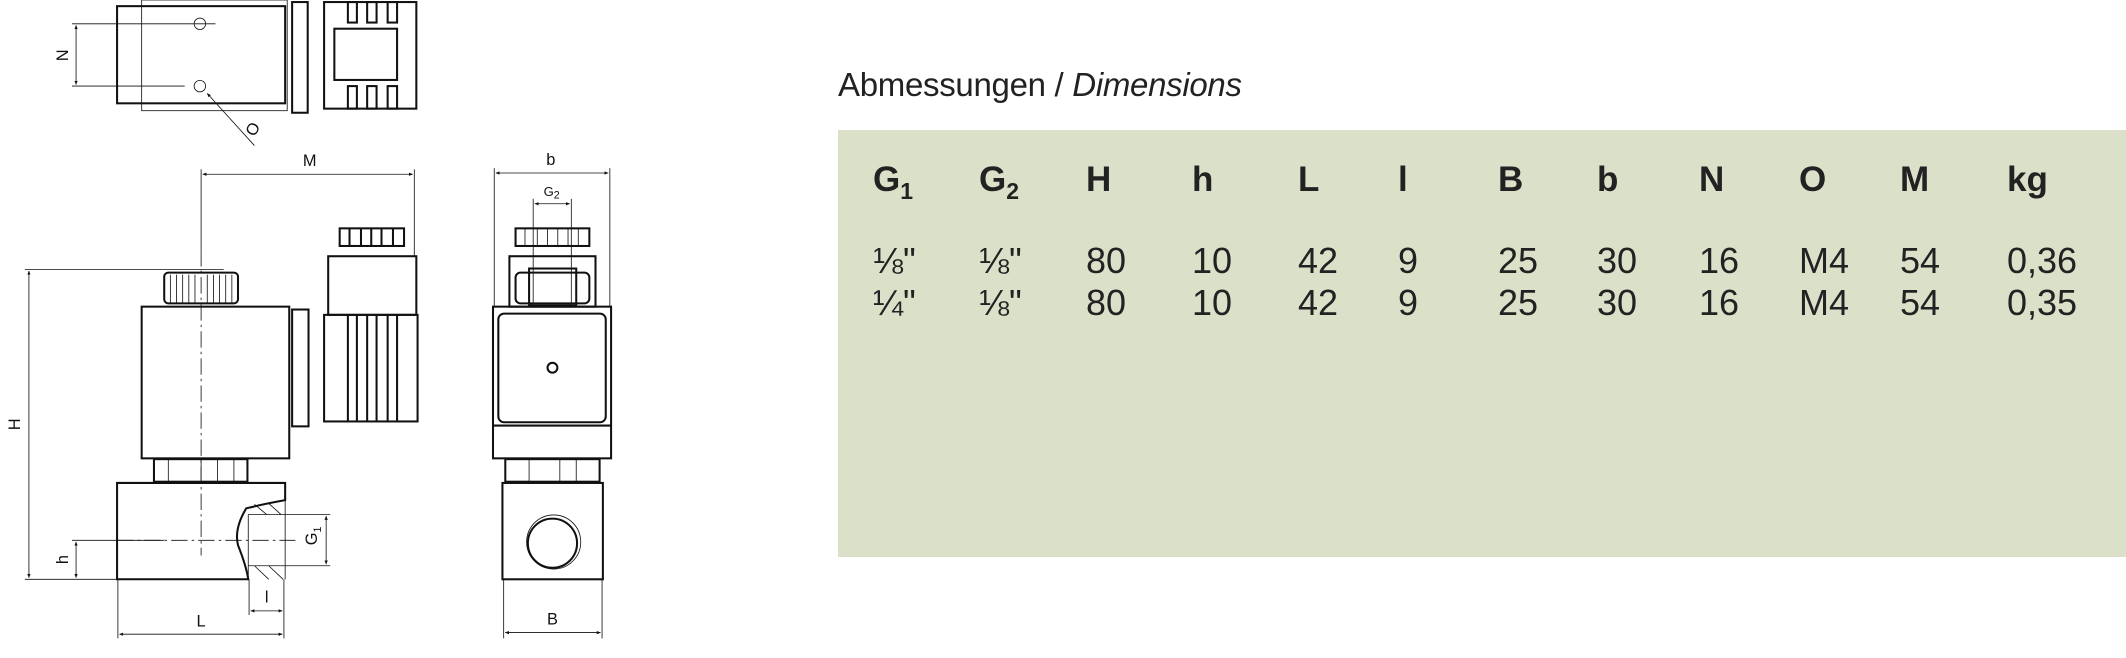 The height and width of the screenshot is (658, 2126). I want to click on column-header: L, so click(1308, 180).